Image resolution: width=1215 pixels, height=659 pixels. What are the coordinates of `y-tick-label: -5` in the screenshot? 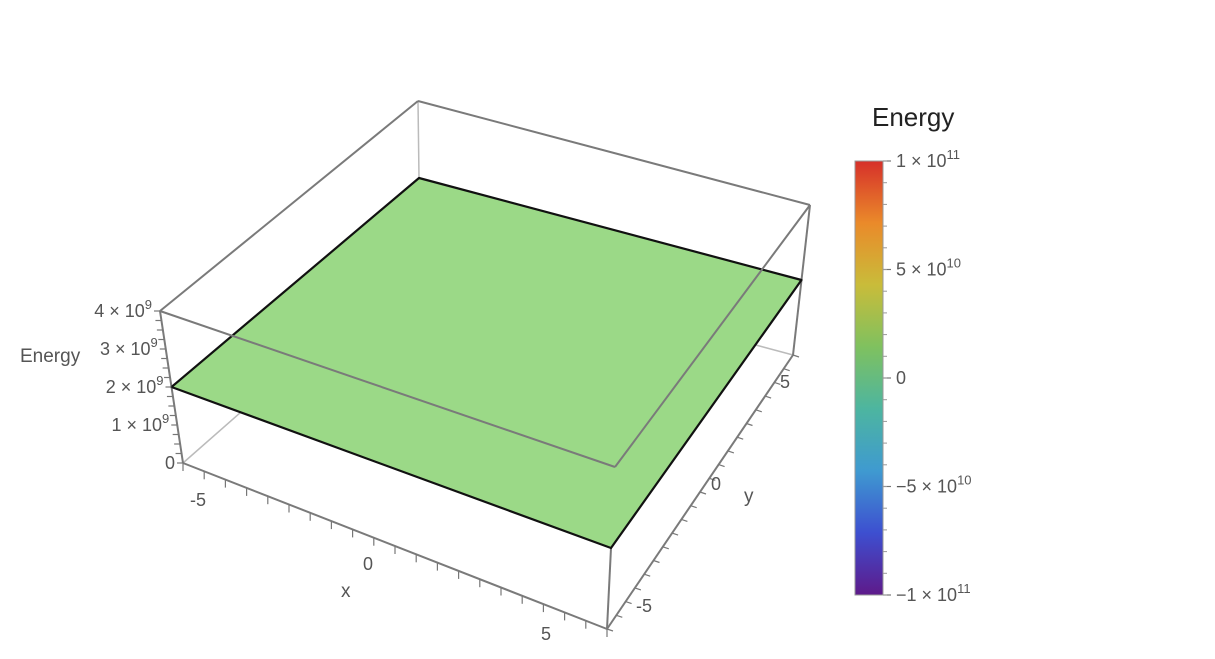 It's located at (644, 606).